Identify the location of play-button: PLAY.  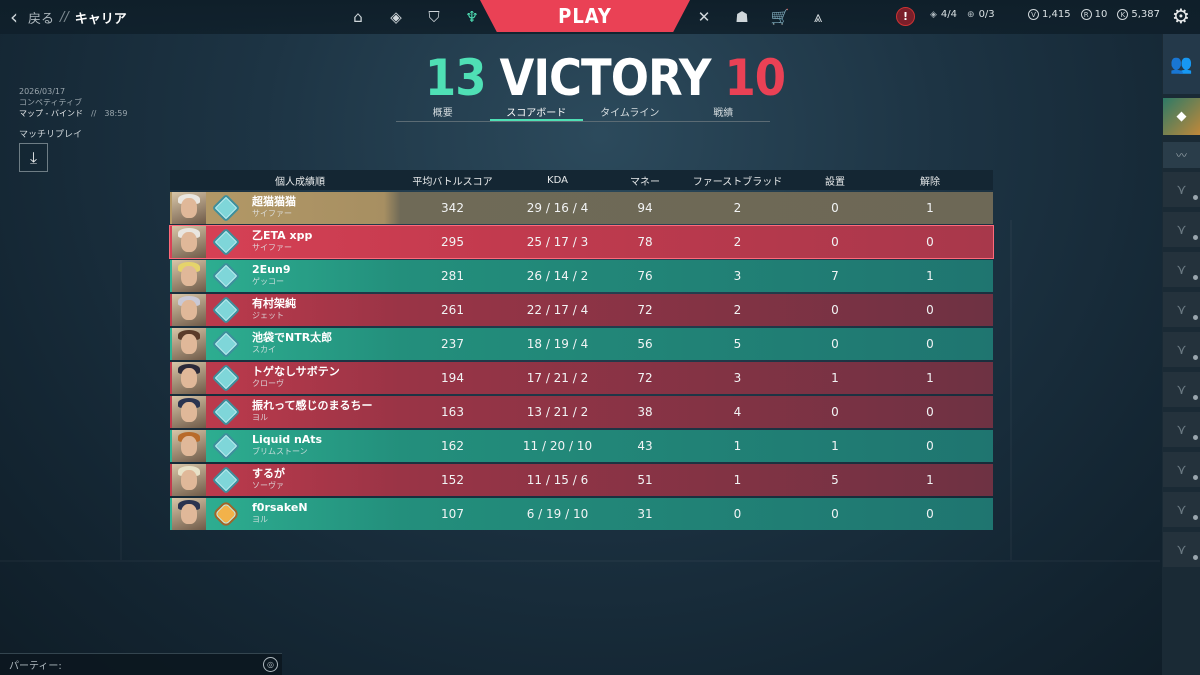
(585, 16).